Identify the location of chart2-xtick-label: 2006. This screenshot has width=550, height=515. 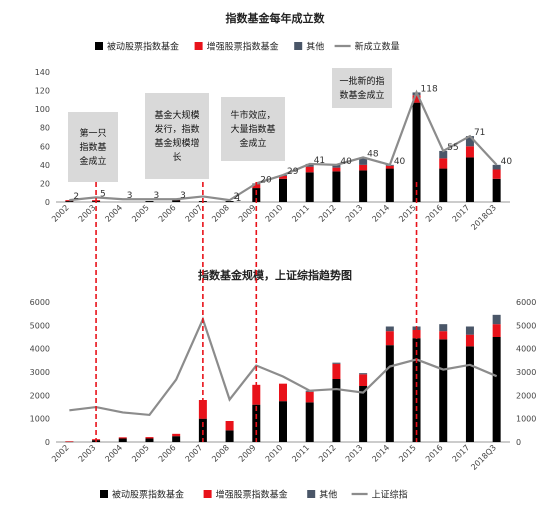
(167, 453).